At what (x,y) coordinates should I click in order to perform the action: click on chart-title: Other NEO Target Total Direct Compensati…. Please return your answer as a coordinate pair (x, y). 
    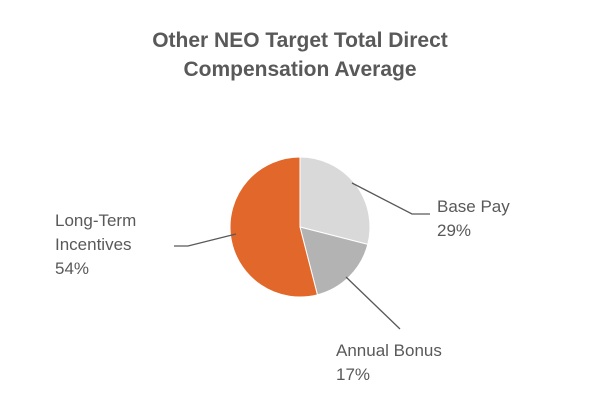
    Looking at the image, I should click on (300, 55).